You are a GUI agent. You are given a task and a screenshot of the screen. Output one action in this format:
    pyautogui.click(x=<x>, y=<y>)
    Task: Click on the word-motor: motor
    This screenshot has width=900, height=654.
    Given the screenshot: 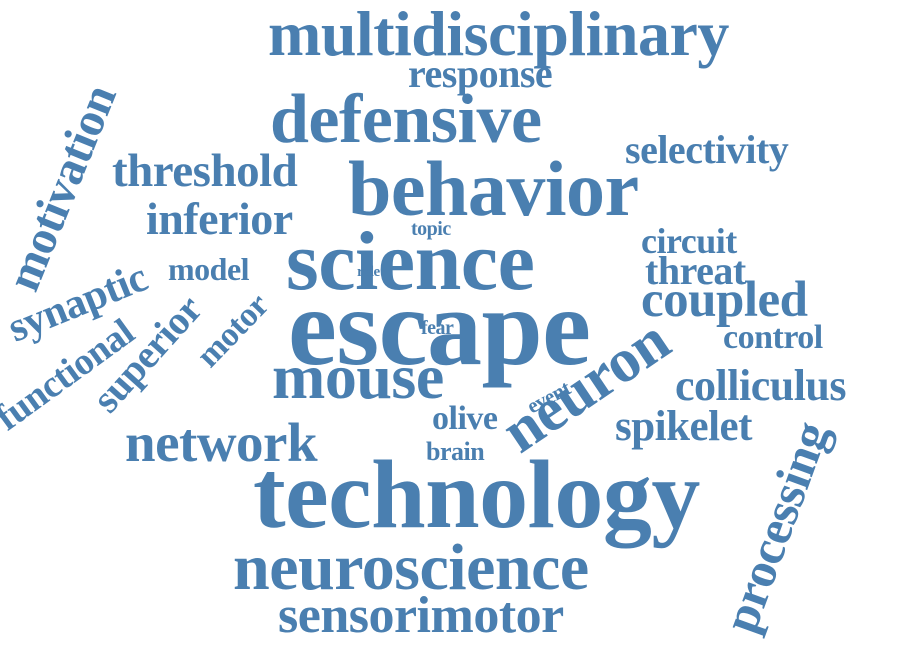 What is the action you would take?
    pyautogui.click(x=233, y=331)
    